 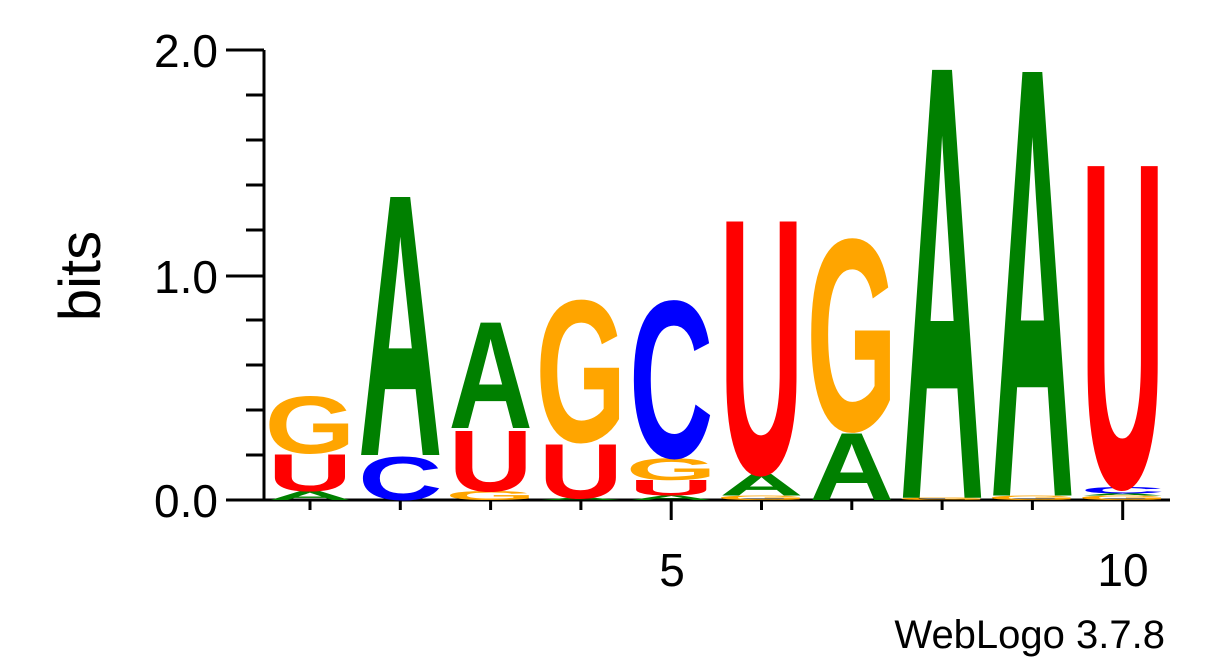 What do you see at coordinates (400, 325) in the screenshot?
I see `logo-letter-A-pos-2: A` at bounding box center [400, 325].